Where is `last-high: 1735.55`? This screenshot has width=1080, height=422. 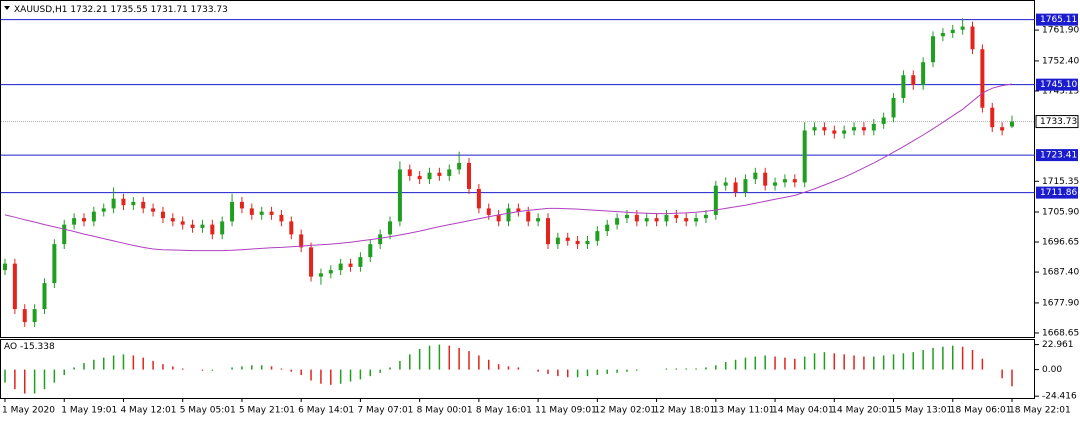 last-high: 1735.55 is located at coordinates (128, 10).